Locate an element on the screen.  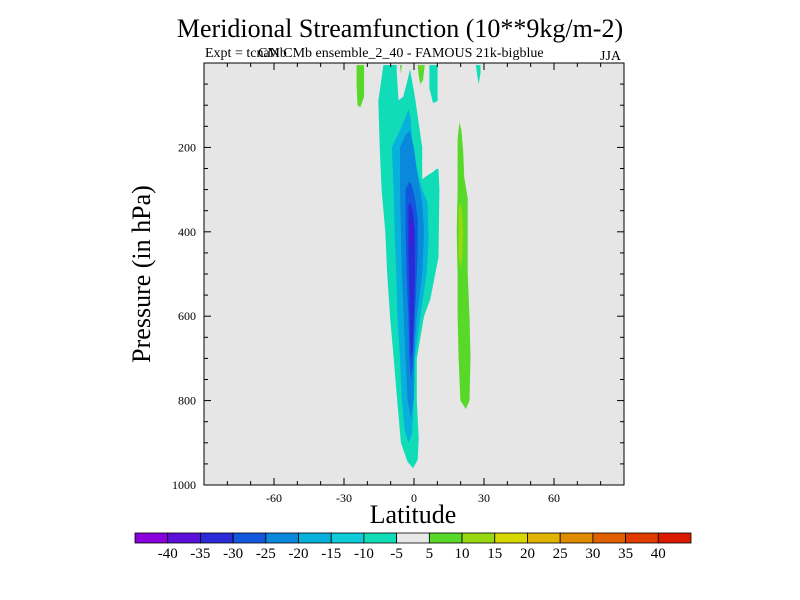
contour-northern-core is located at coordinates (461, 236).